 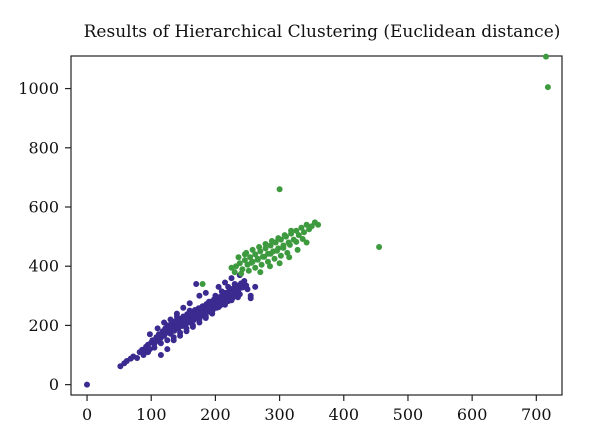 I want to click on x-tick-label: 700, so click(x=536, y=414).